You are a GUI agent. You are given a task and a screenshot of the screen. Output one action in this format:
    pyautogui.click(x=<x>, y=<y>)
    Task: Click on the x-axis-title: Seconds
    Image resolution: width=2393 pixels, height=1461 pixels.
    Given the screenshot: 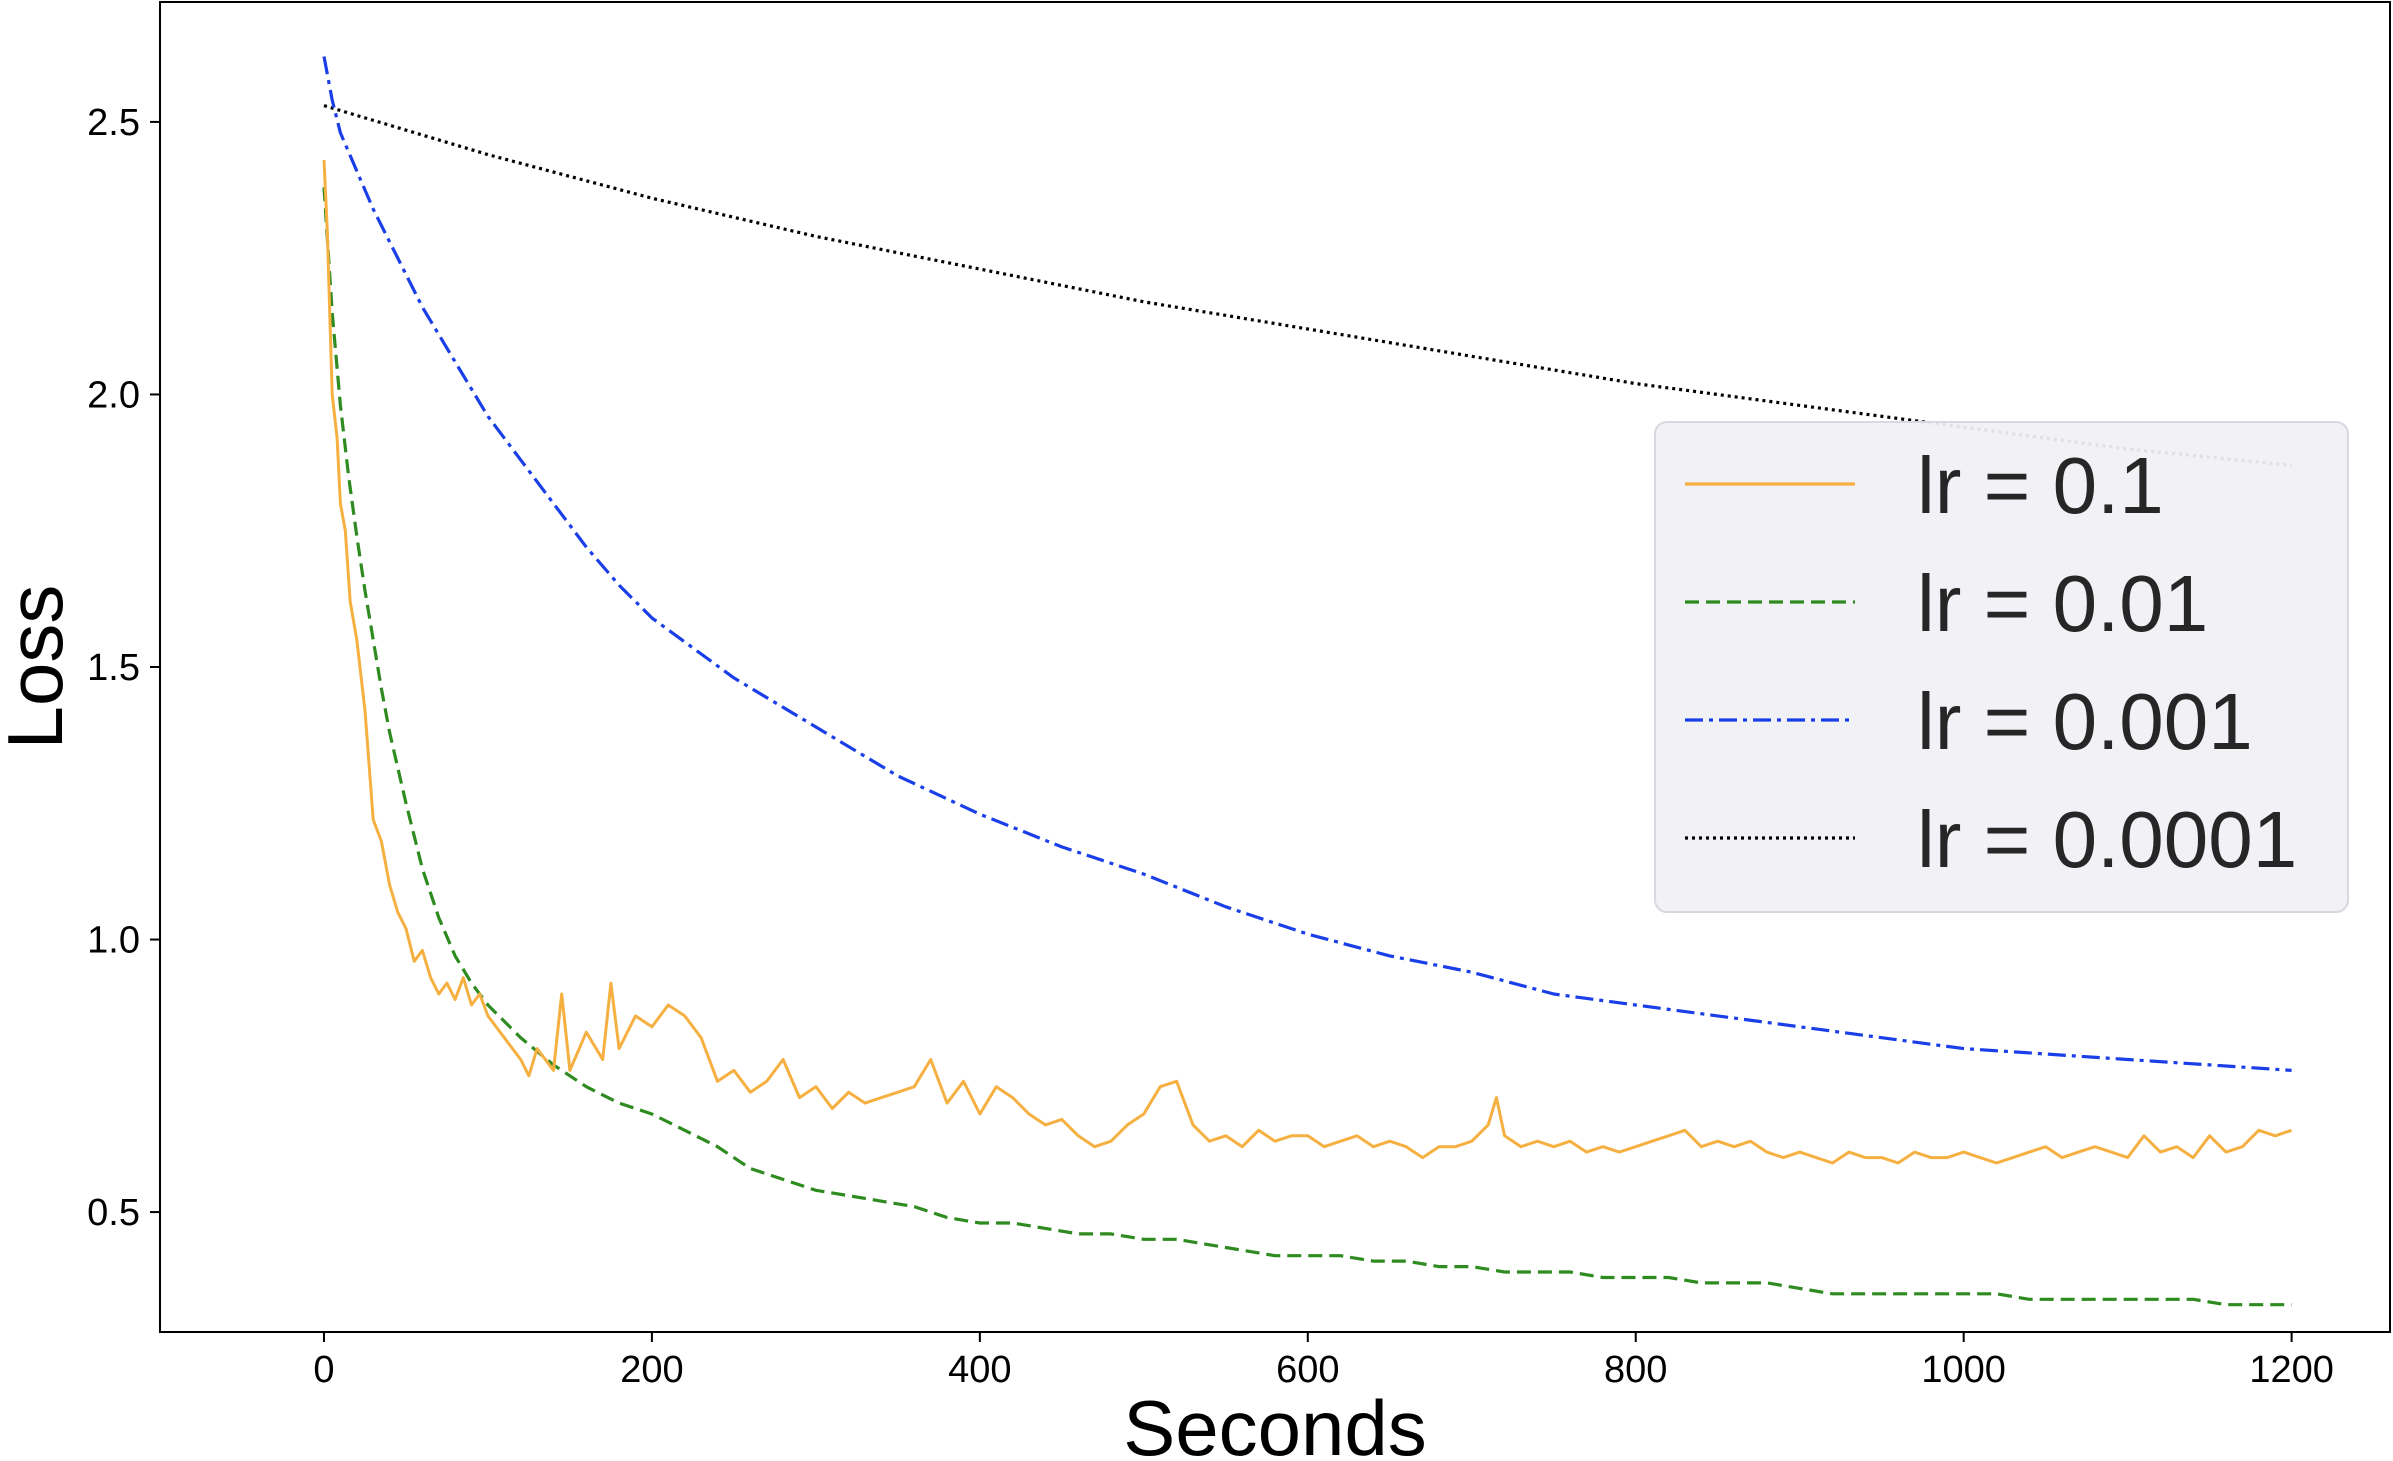 What is the action you would take?
    pyautogui.click(x=1275, y=1422)
    